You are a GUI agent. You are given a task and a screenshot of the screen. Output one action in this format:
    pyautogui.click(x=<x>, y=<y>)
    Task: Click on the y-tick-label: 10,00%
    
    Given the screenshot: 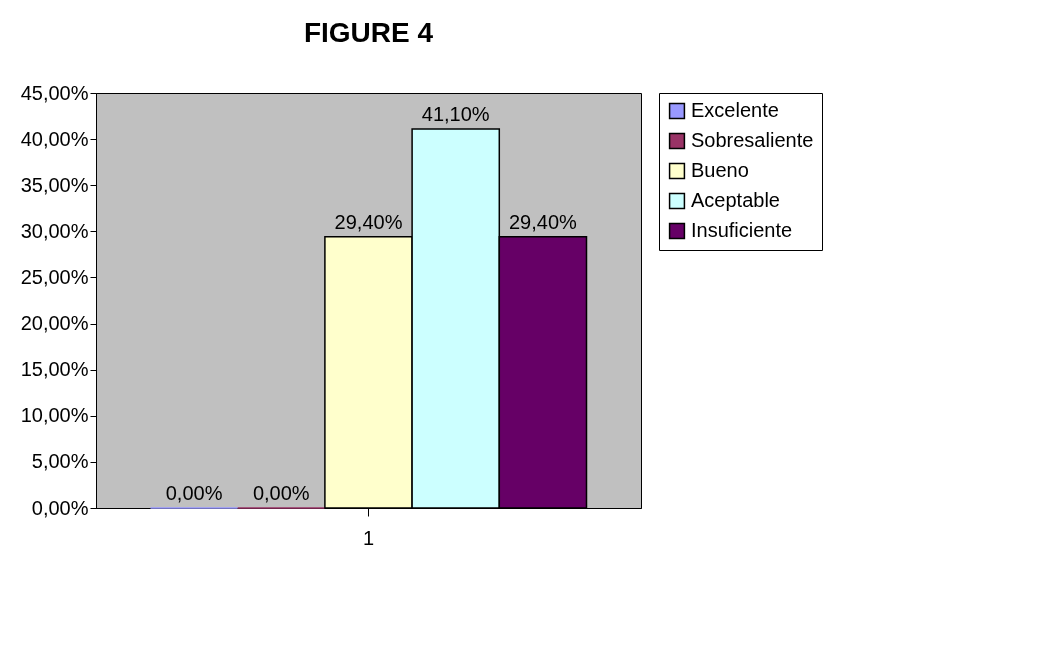 What is the action you would take?
    pyautogui.click(x=54, y=415)
    